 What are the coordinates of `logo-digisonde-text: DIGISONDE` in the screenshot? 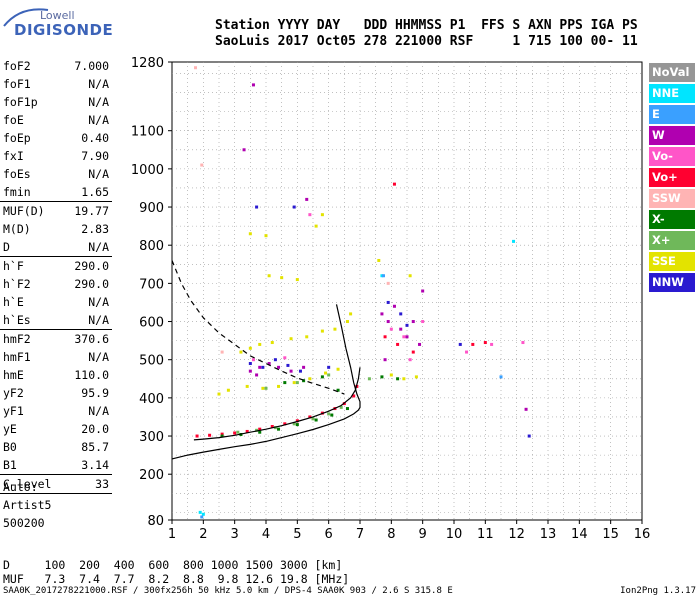 It's located at (64, 30).